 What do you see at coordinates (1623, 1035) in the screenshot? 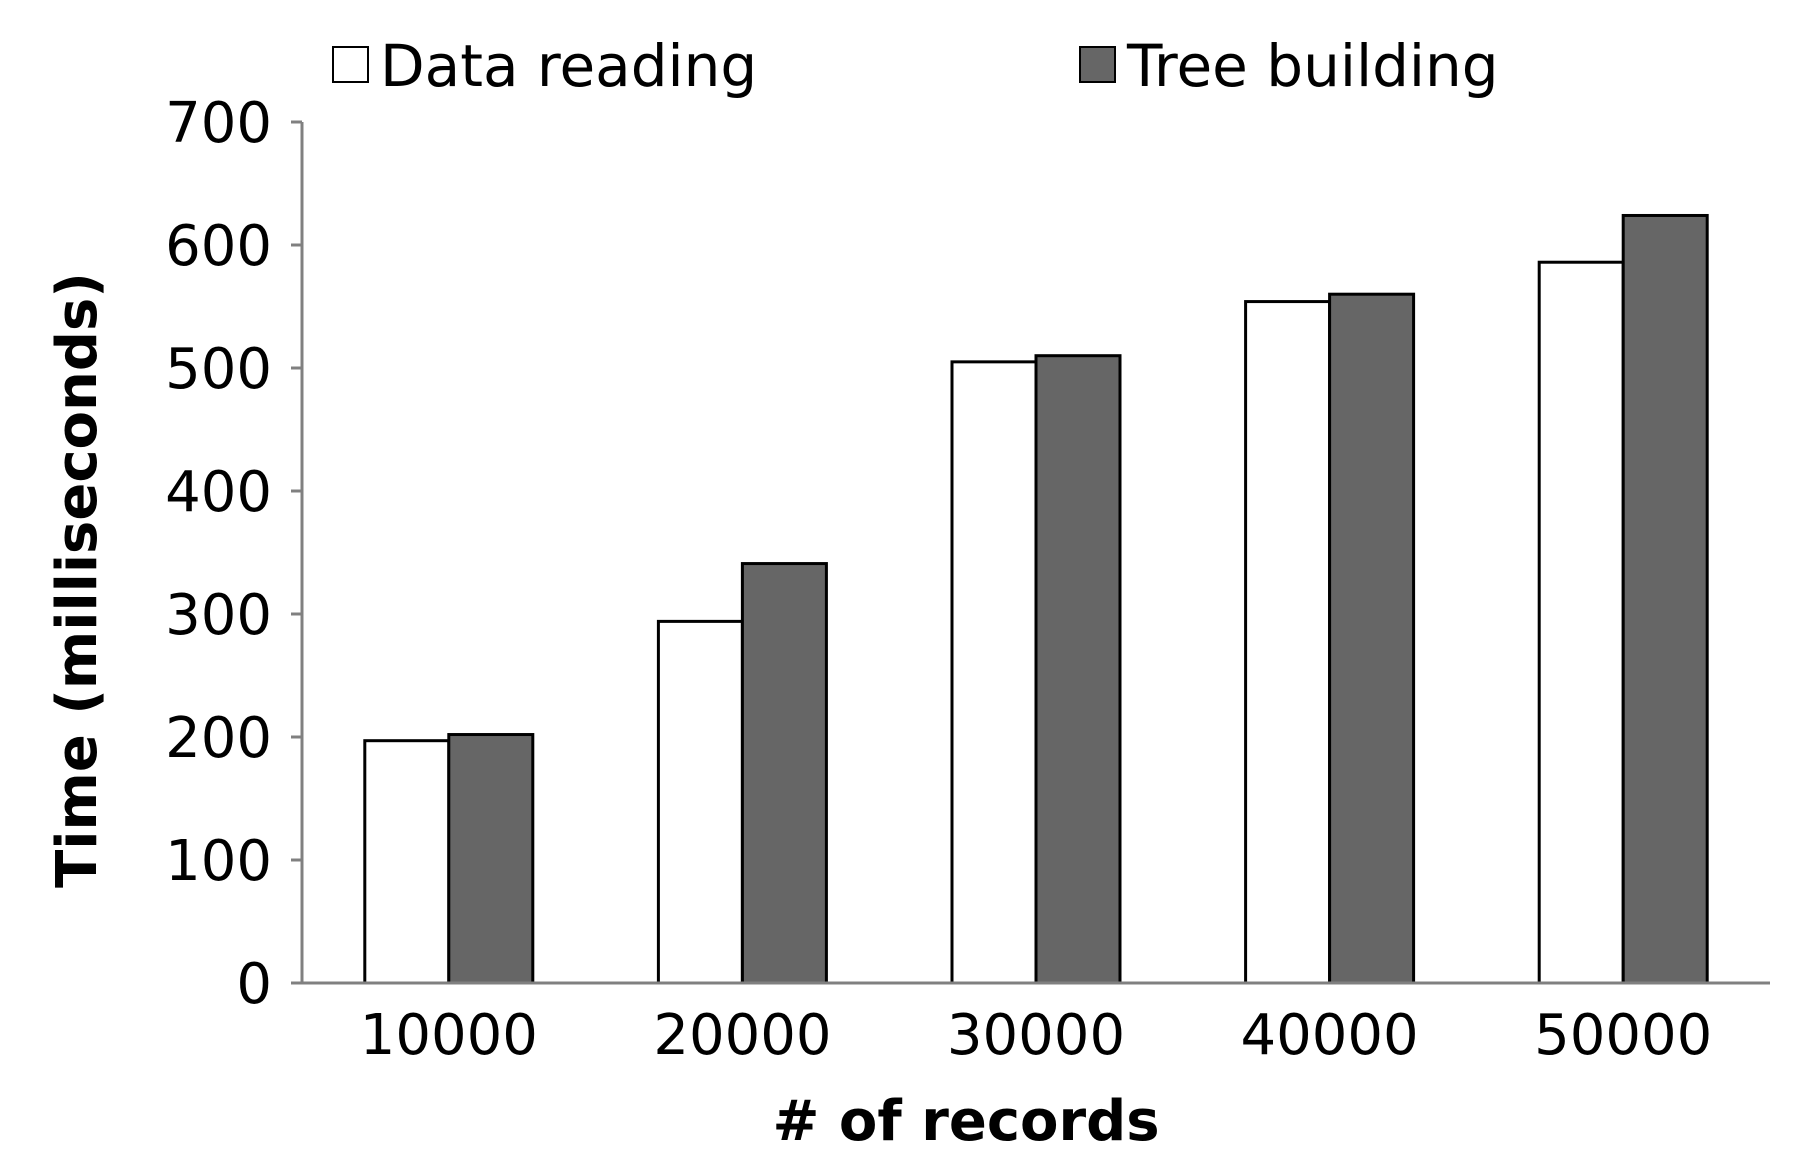
I see `x-tick-label-50000: 50000` at bounding box center [1623, 1035].